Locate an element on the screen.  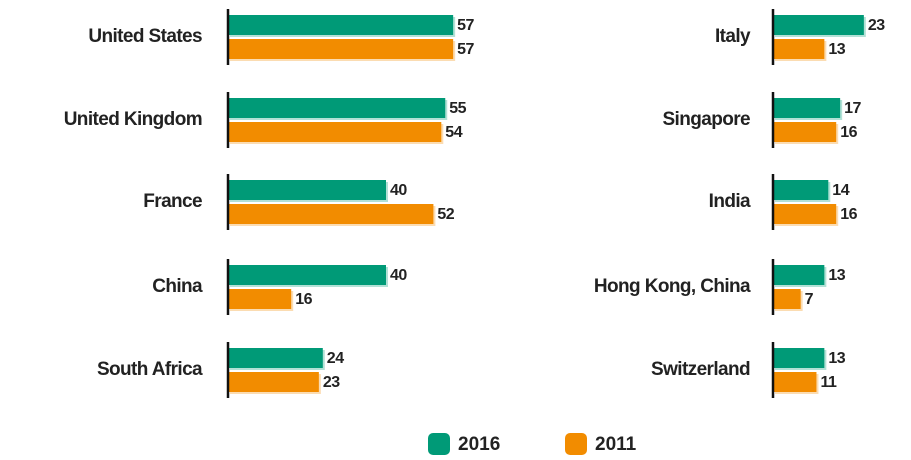
category-label: France is located at coordinates (172, 201).